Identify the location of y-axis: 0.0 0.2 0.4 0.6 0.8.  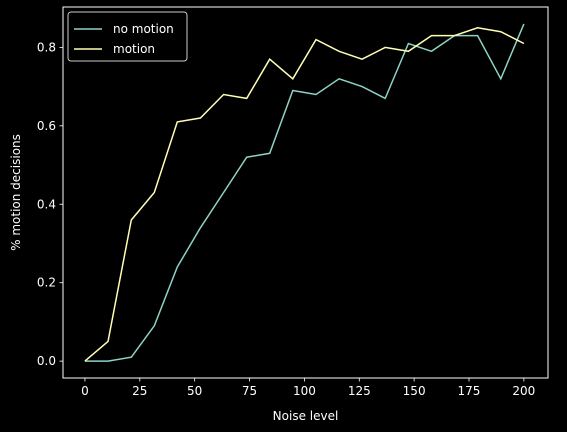
(50, 204).